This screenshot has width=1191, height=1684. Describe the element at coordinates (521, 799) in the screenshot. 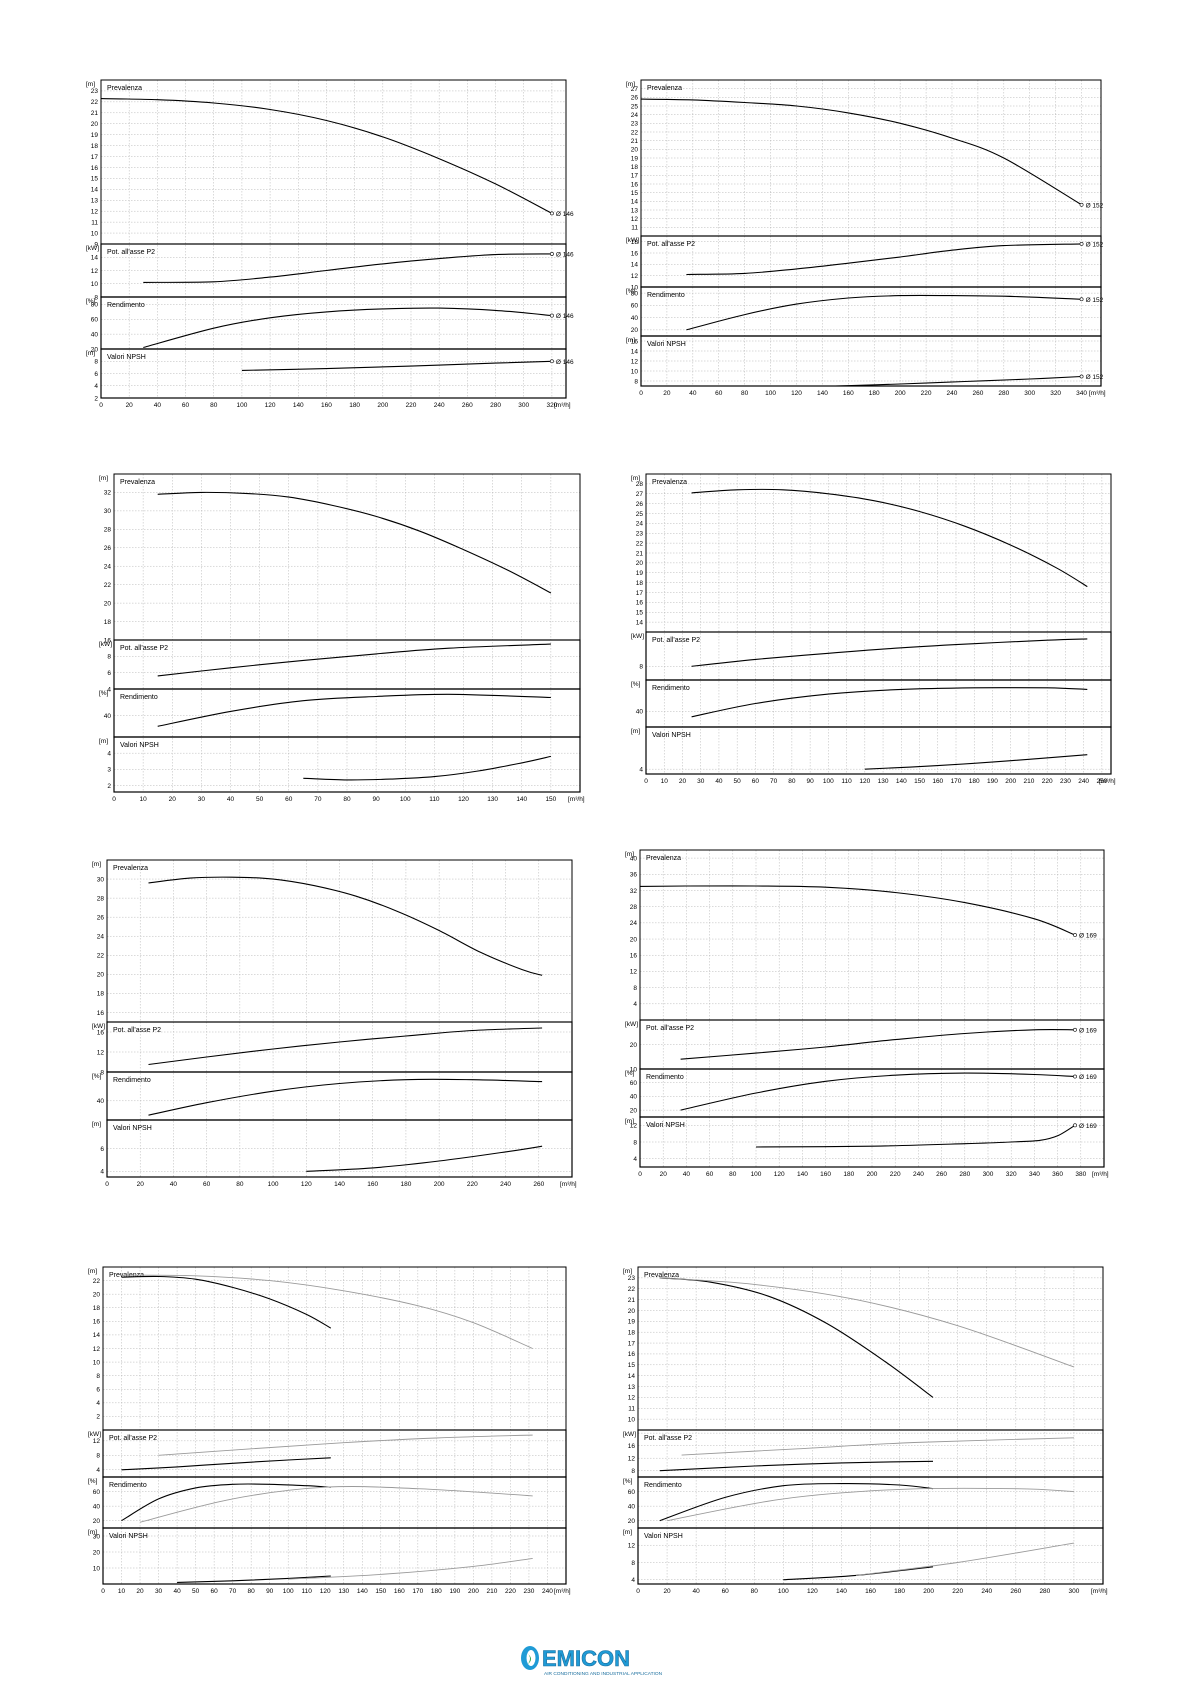

I see `x-tick-label: 140` at that location.